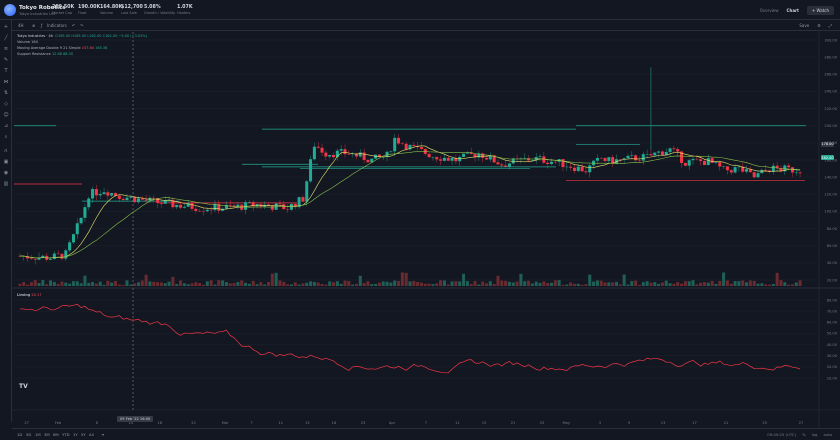 This screenshot has width=840, height=440. What do you see at coordinates (29, 295) in the screenshot?
I see `rsi-legend: Liming 20.17` at bounding box center [29, 295].